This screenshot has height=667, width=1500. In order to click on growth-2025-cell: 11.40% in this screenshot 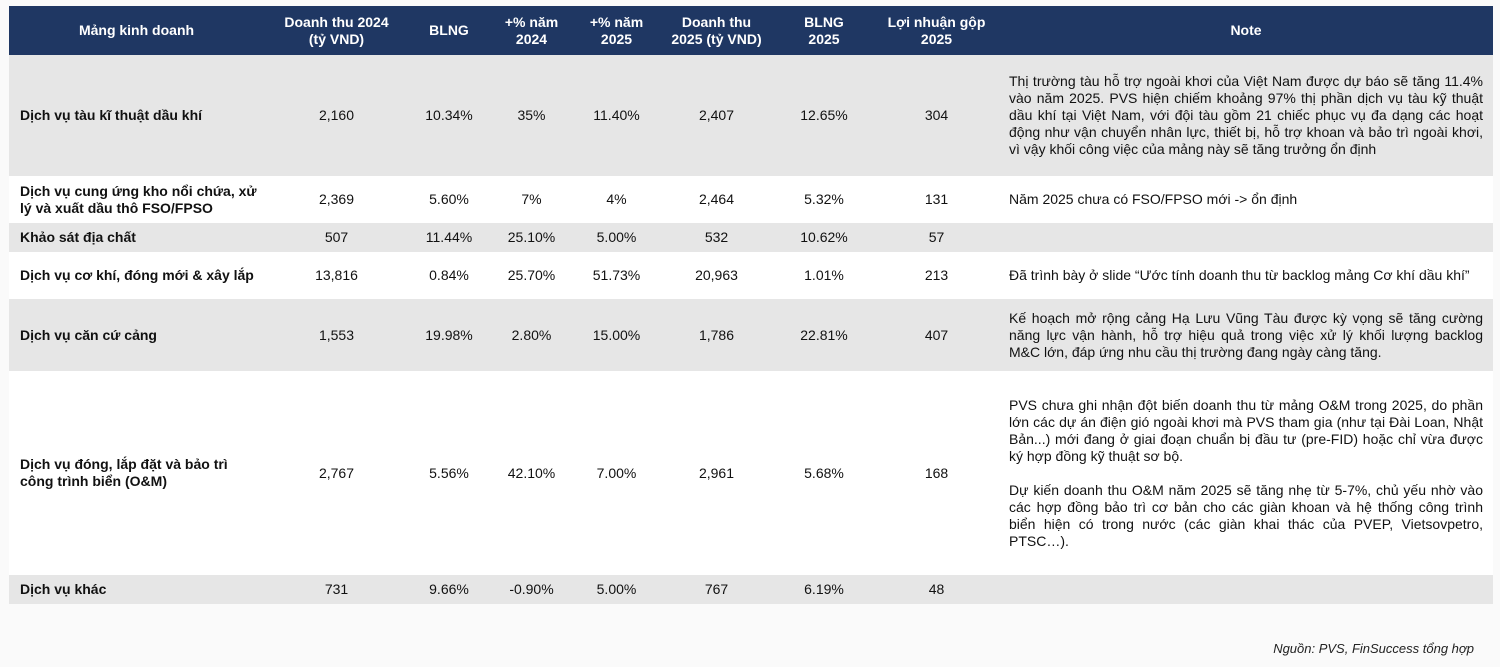, I will do `click(616, 115)`.